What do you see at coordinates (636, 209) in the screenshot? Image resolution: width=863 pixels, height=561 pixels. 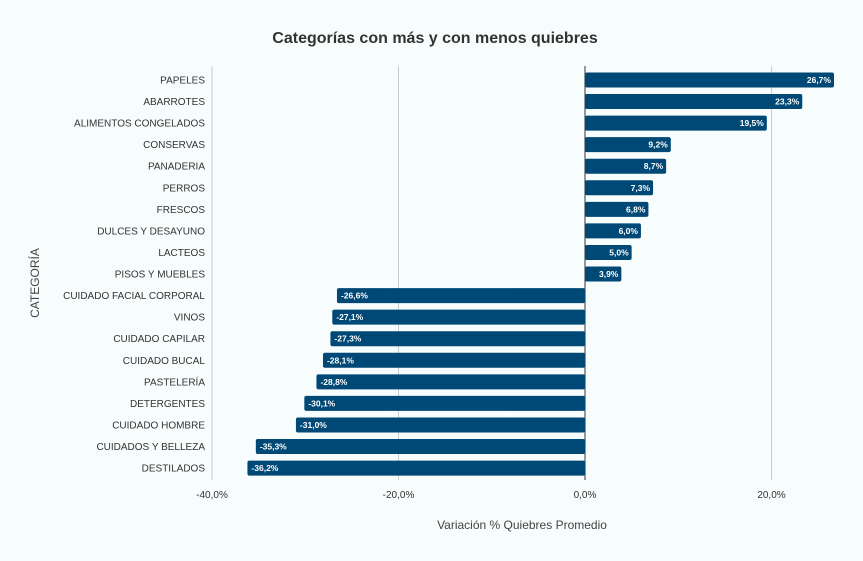 I see `data-label: 6,8%` at bounding box center [636, 209].